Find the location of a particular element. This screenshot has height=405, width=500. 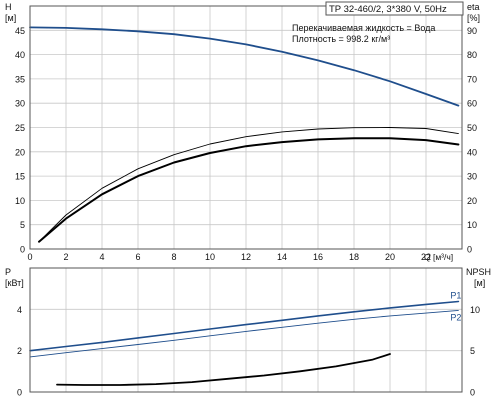

npsh-curve is located at coordinates (223, 369).